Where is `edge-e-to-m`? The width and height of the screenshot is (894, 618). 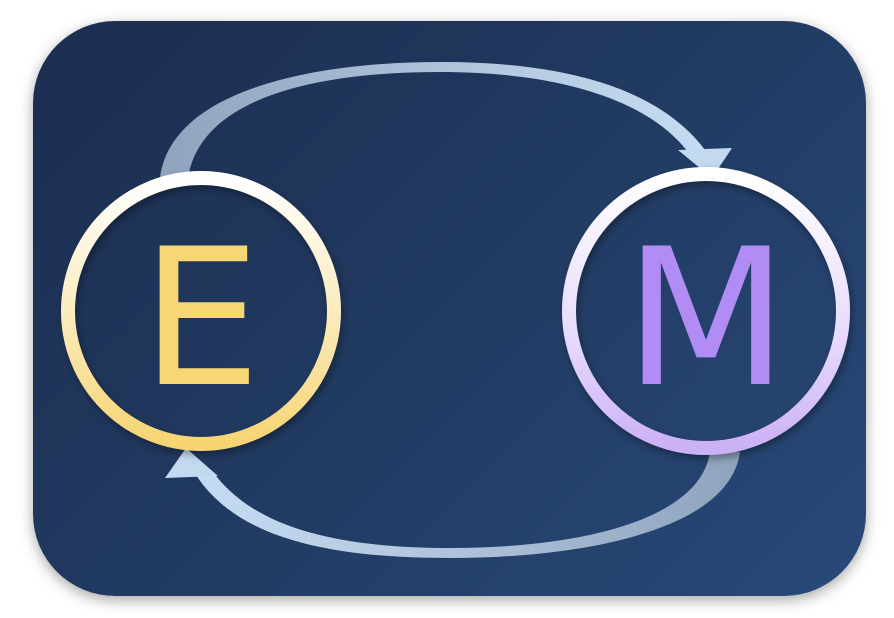
edge-e-to-m is located at coordinates (446, 120).